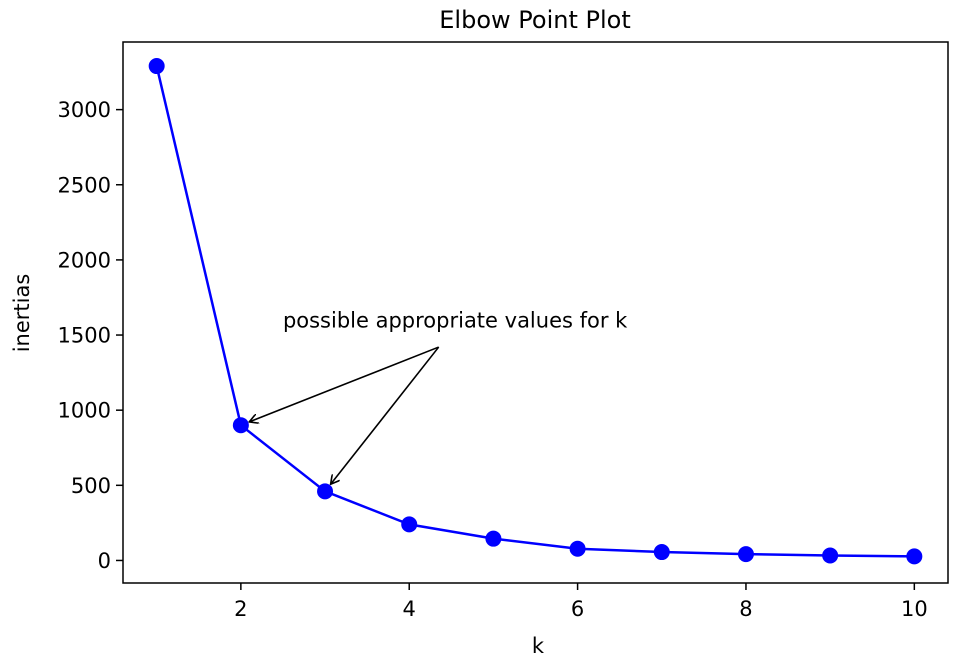 This screenshot has width=963, height=662. What do you see at coordinates (22, 313) in the screenshot?
I see `y-axis-label: inertias` at bounding box center [22, 313].